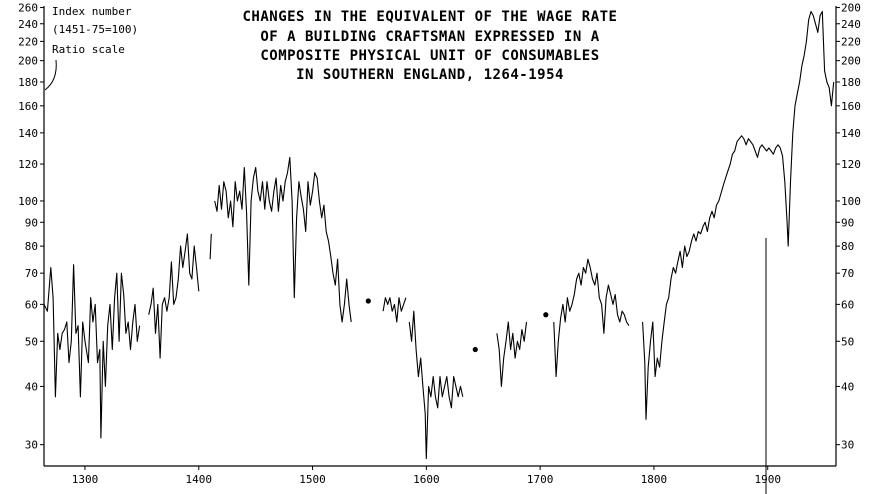 The width and height of the screenshot is (880, 494). What do you see at coordinates (28, 61) in the screenshot?
I see `left-tick-label: 200` at bounding box center [28, 61].